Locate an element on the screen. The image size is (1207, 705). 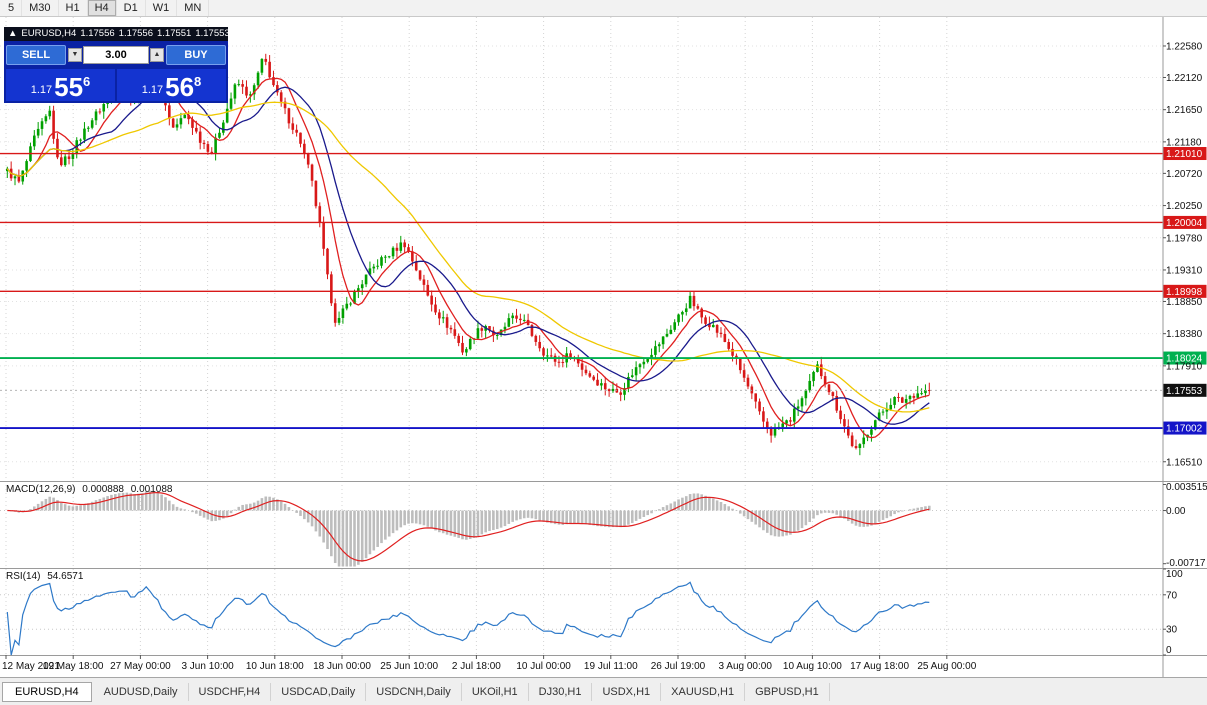
buy-price-big: 56 is located at coordinates (180, 87).